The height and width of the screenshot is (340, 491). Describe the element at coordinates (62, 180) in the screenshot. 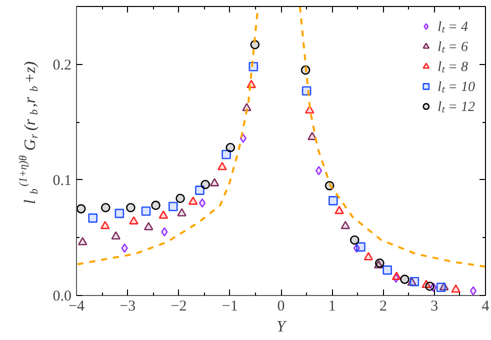

I see `y-tick-label: 0.1` at that location.